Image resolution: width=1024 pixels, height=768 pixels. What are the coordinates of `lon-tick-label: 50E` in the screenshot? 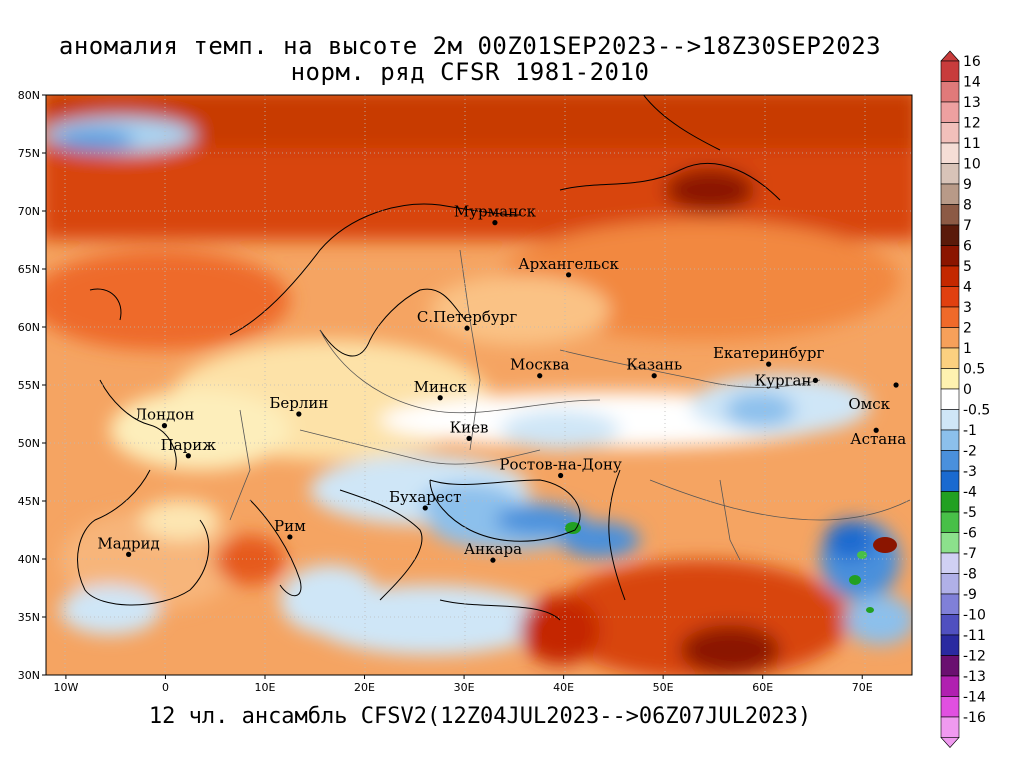 It's located at (663, 687).